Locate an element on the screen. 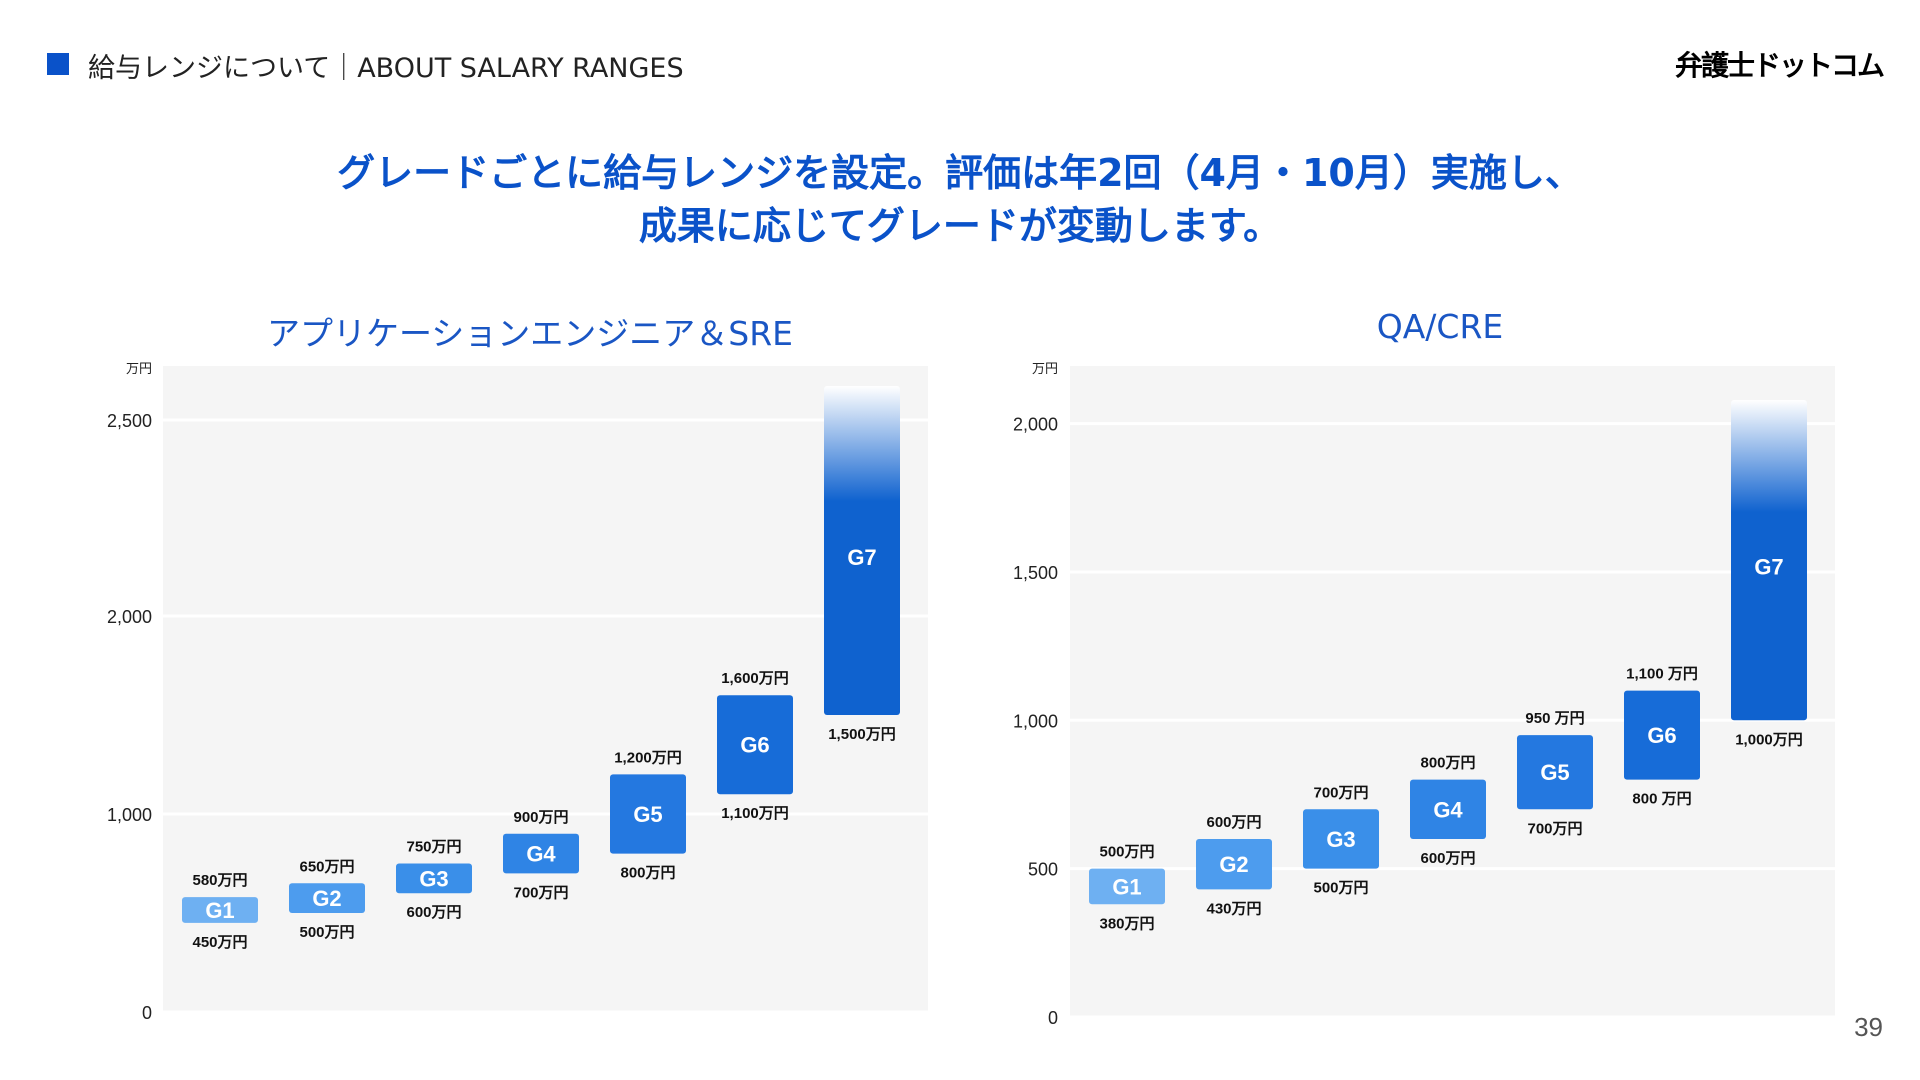 This screenshot has height=1080, width=1920. range-bar-engineer-g2 is located at coordinates (327, 898).